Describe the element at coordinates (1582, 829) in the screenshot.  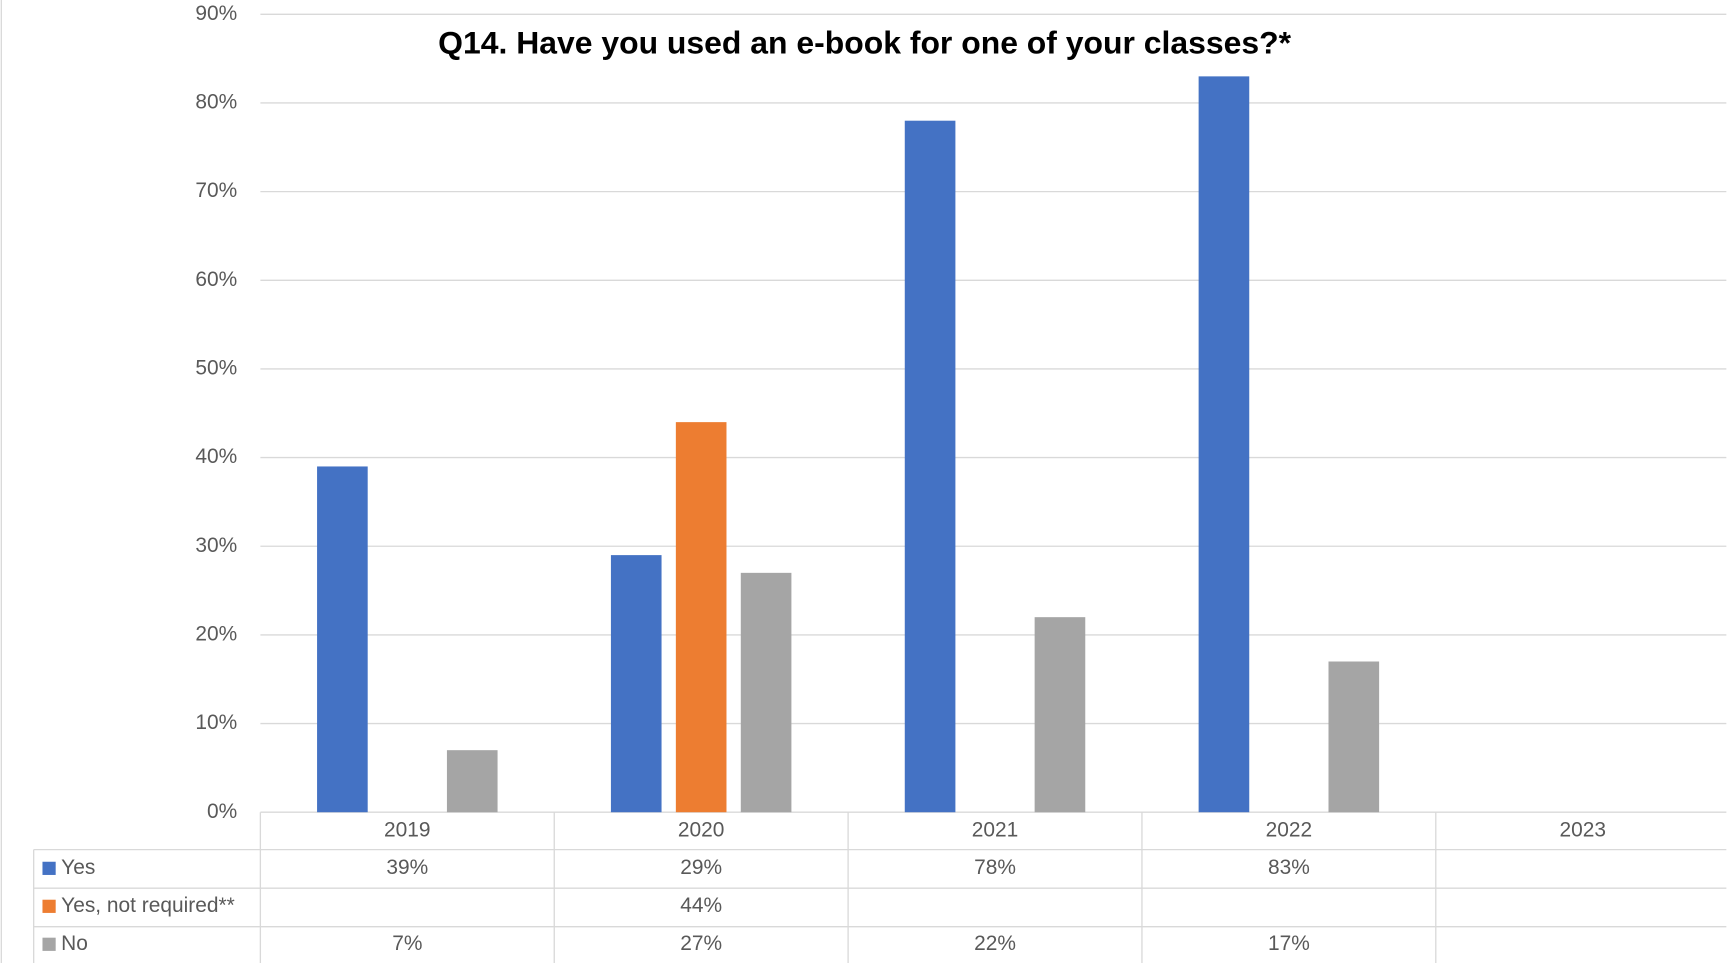
I see `x-tick-label: 2023` at that location.